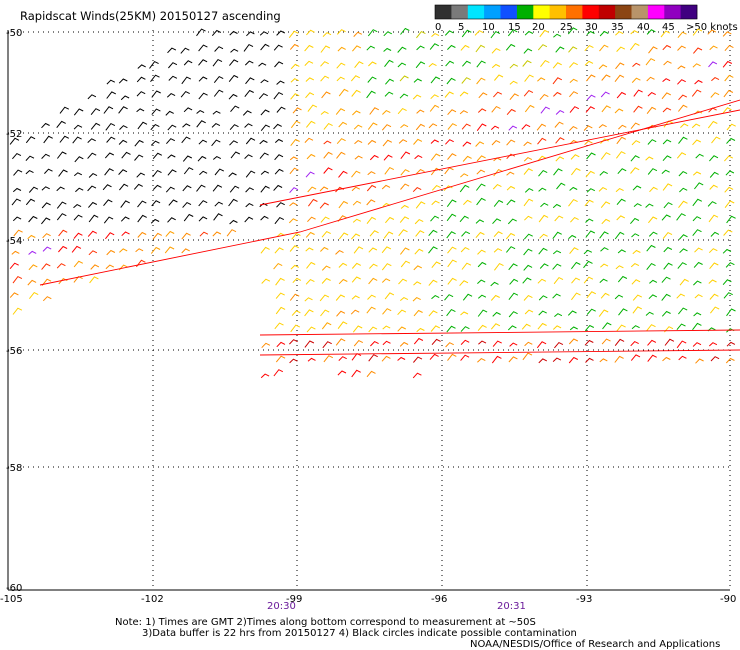 Image resolution: width=740 pixels, height=650 pixels. Describe the element at coordinates (14, 241) in the screenshot. I see `lat-label-54: -54` at that location.